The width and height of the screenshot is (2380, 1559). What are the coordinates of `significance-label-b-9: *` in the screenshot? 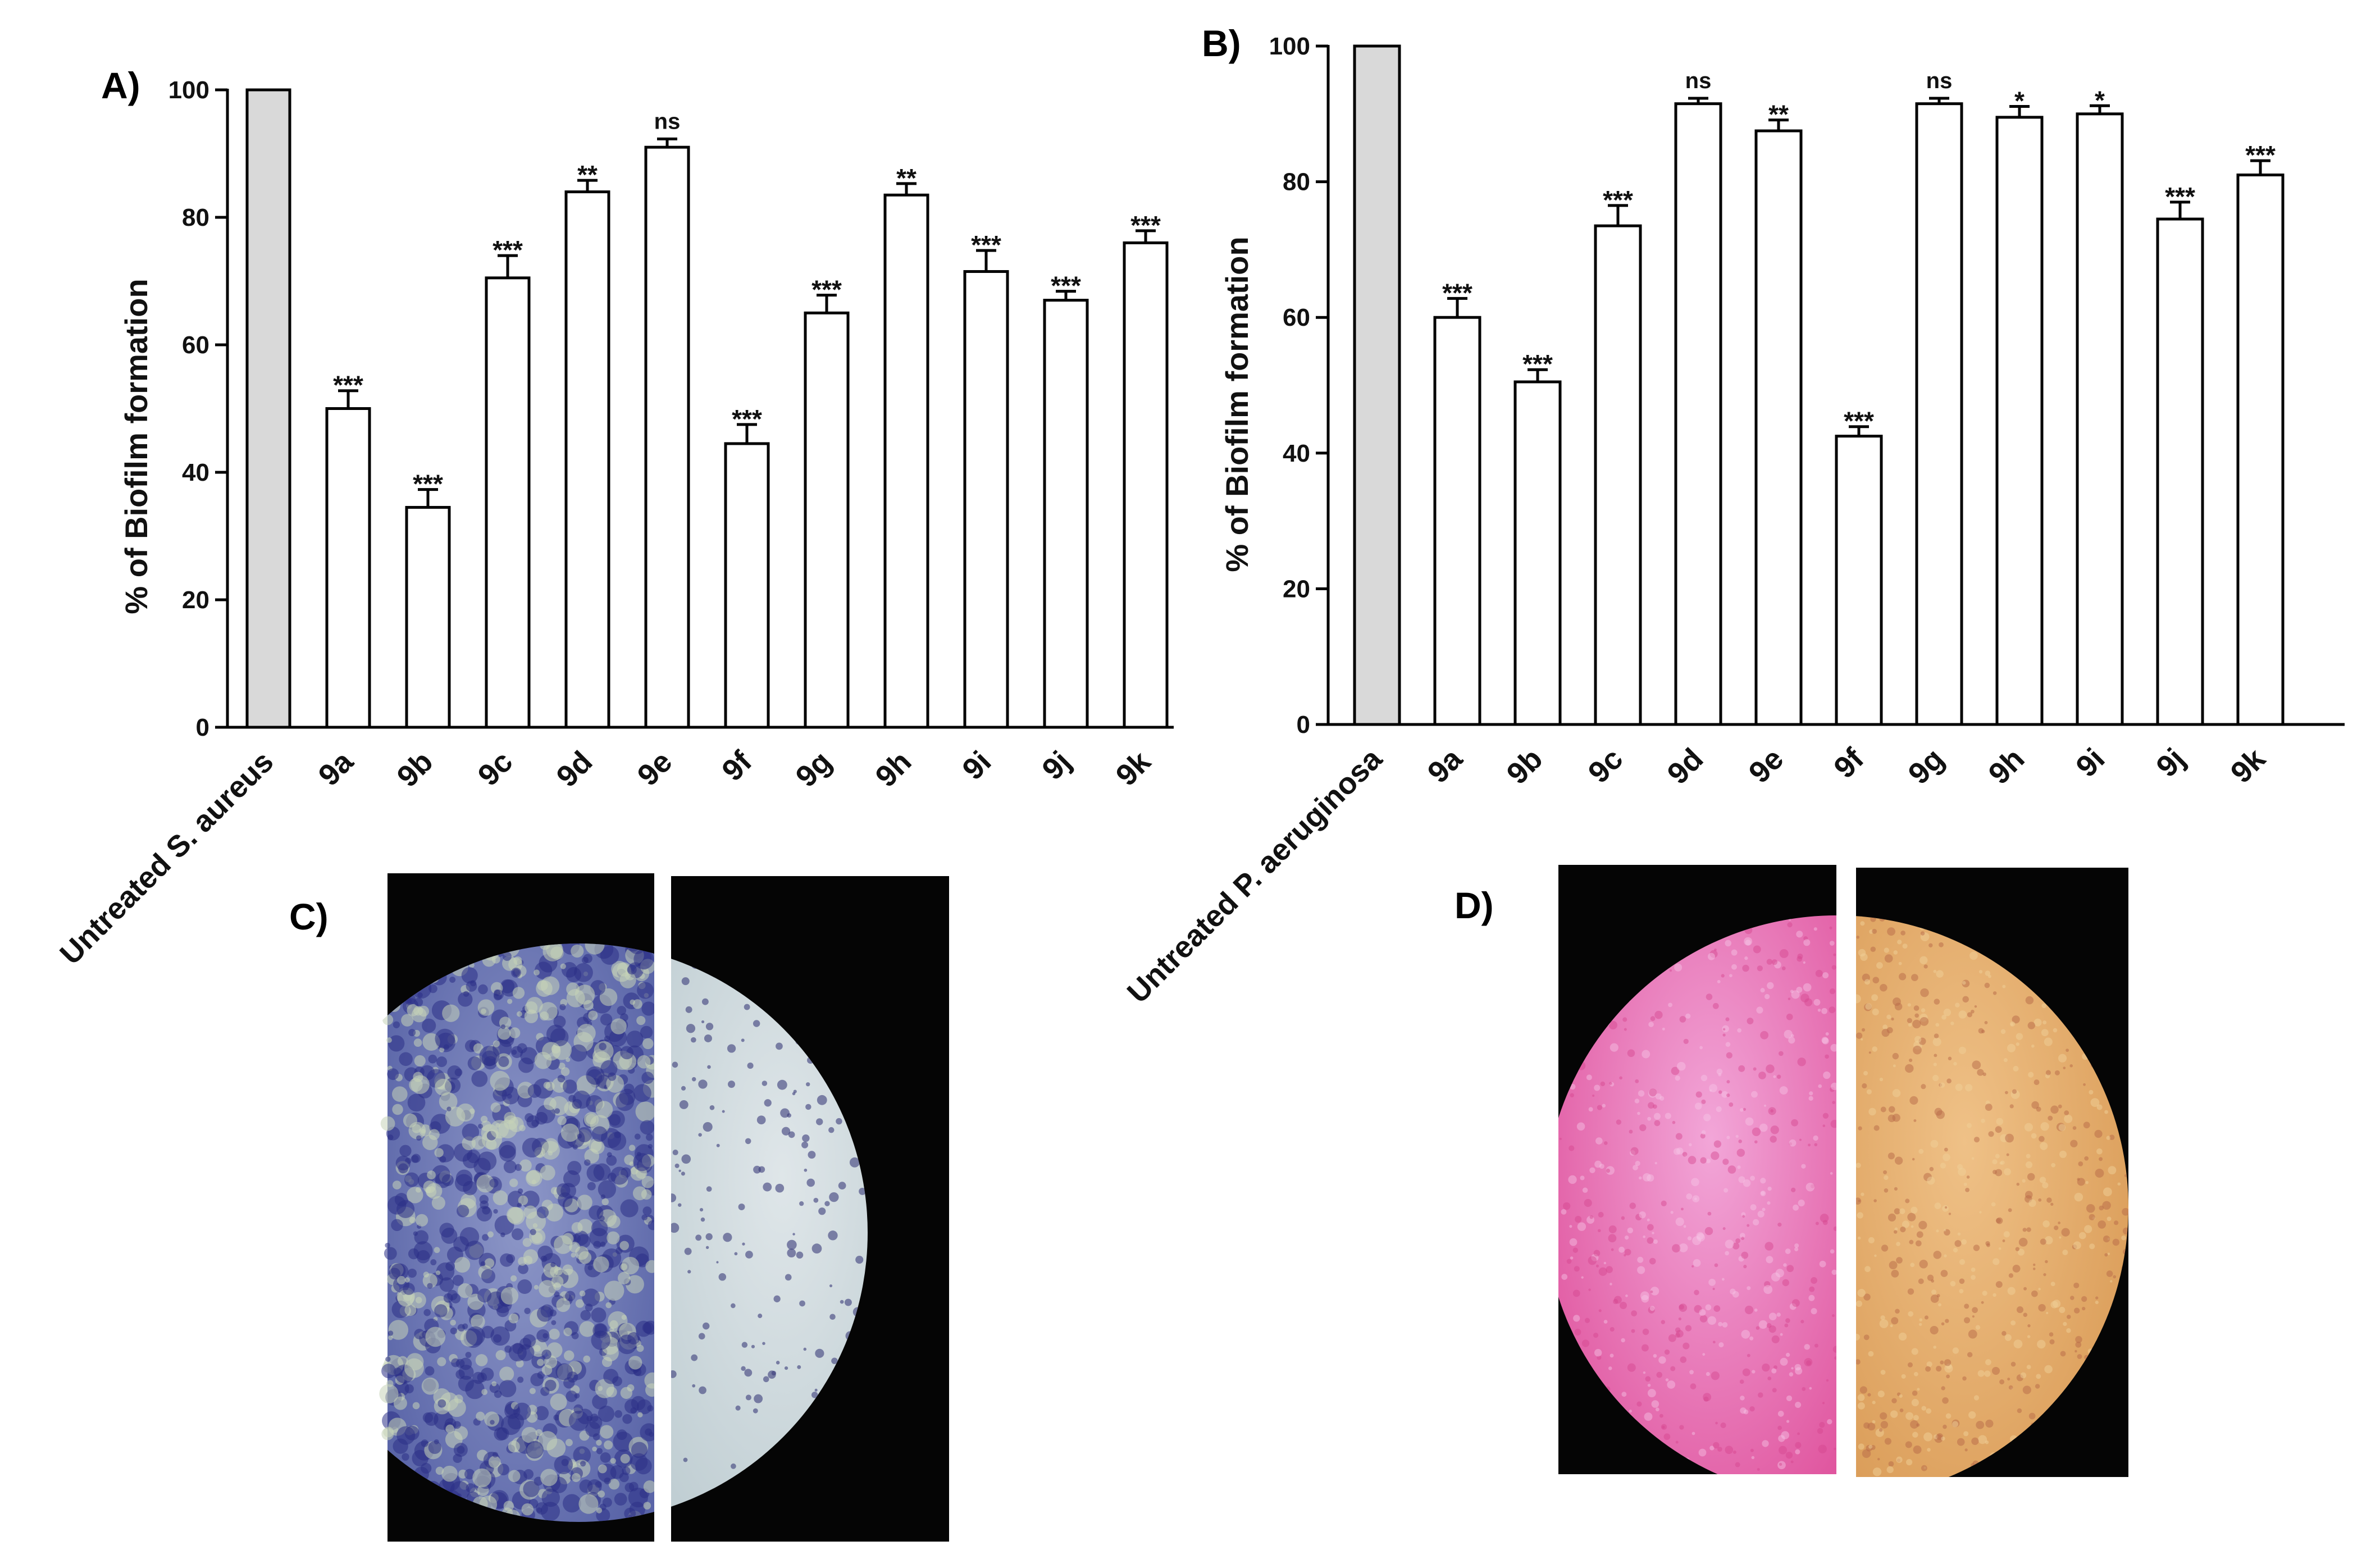 It's located at (2100, 100).